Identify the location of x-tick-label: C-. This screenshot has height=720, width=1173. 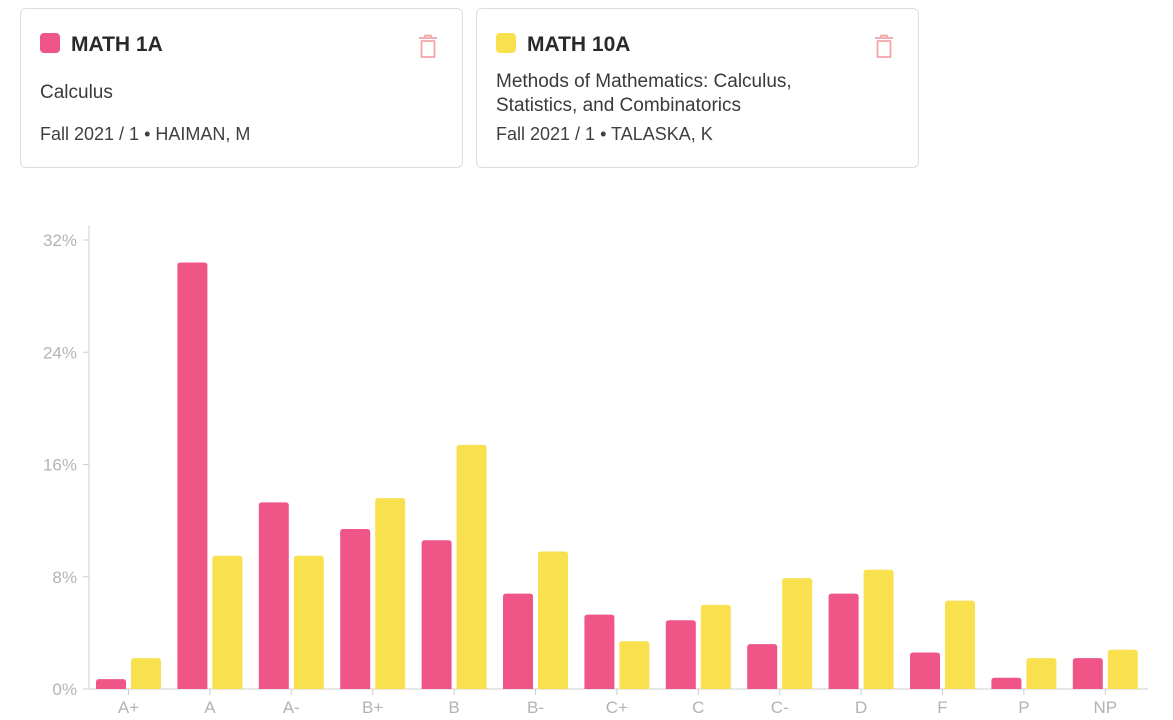
(780, 707).